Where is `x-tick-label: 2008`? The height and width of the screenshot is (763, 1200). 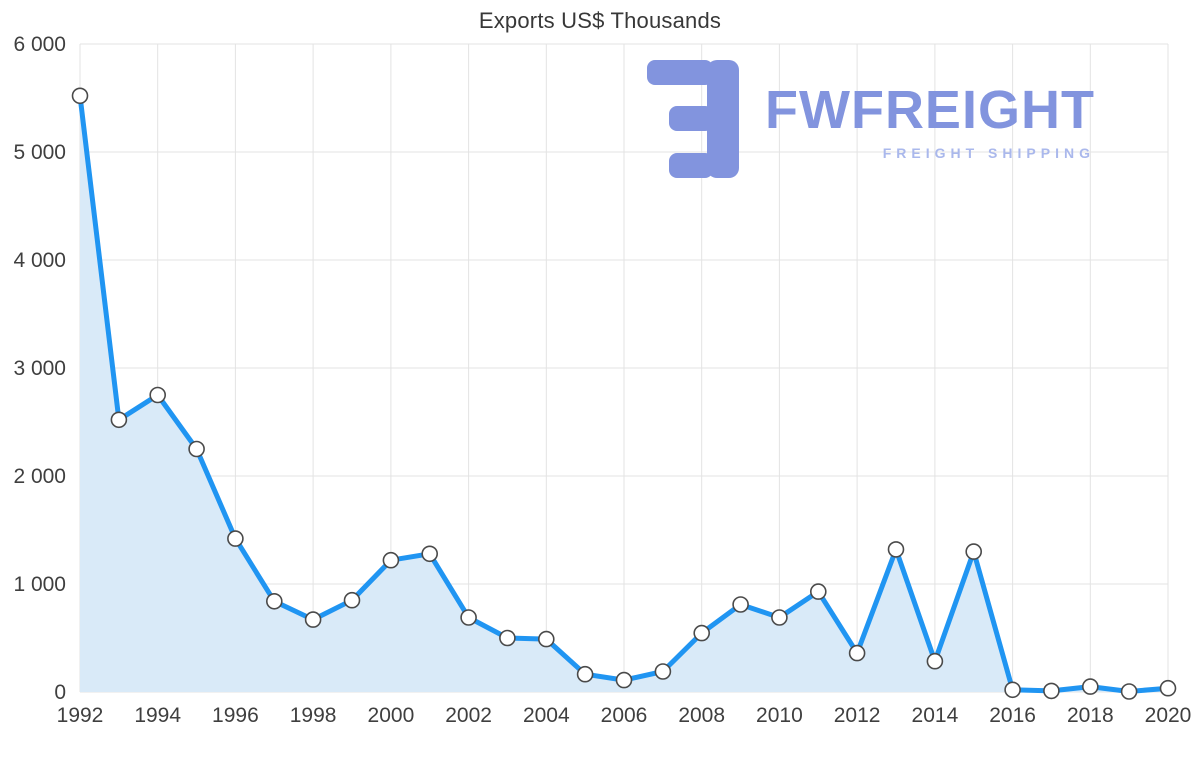
x-tick-label: 2008 is located at coordinates (701, 715).